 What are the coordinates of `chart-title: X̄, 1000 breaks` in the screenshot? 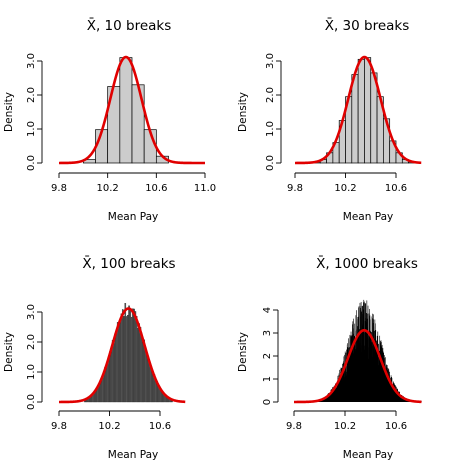 It's located at (367, 263).